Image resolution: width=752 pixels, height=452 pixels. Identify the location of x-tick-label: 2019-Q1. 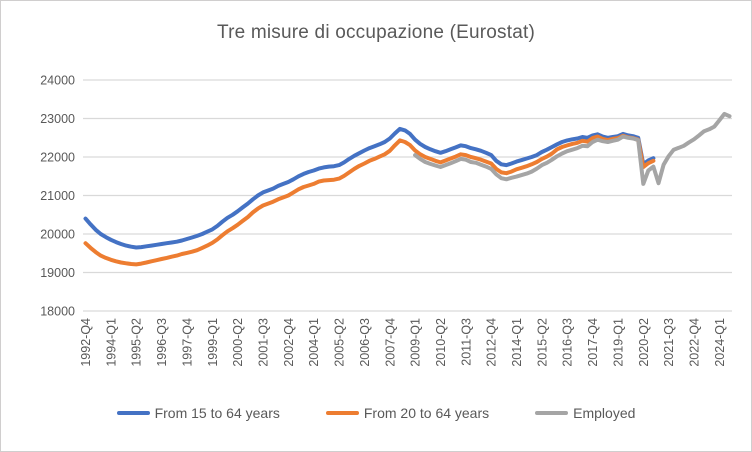
(618, 342).